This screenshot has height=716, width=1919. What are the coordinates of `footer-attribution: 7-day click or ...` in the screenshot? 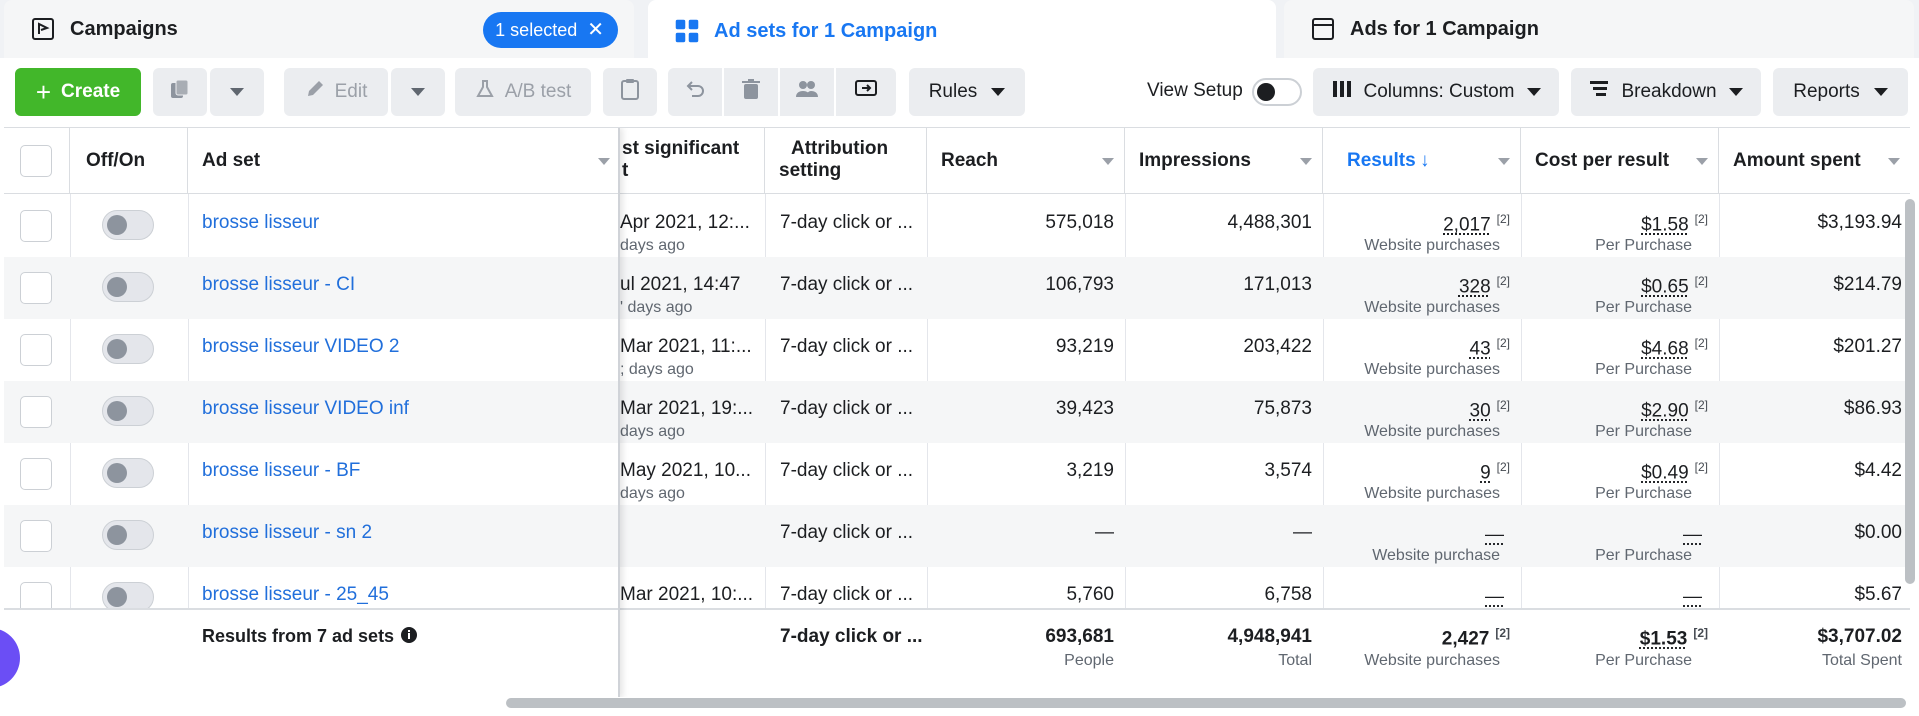 It's located at (851, 636).